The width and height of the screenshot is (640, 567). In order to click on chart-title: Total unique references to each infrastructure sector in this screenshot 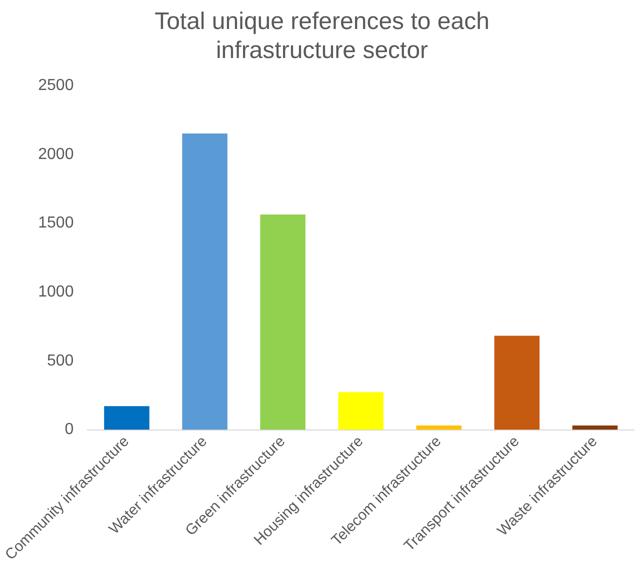, I will do `click(322, 36)`.